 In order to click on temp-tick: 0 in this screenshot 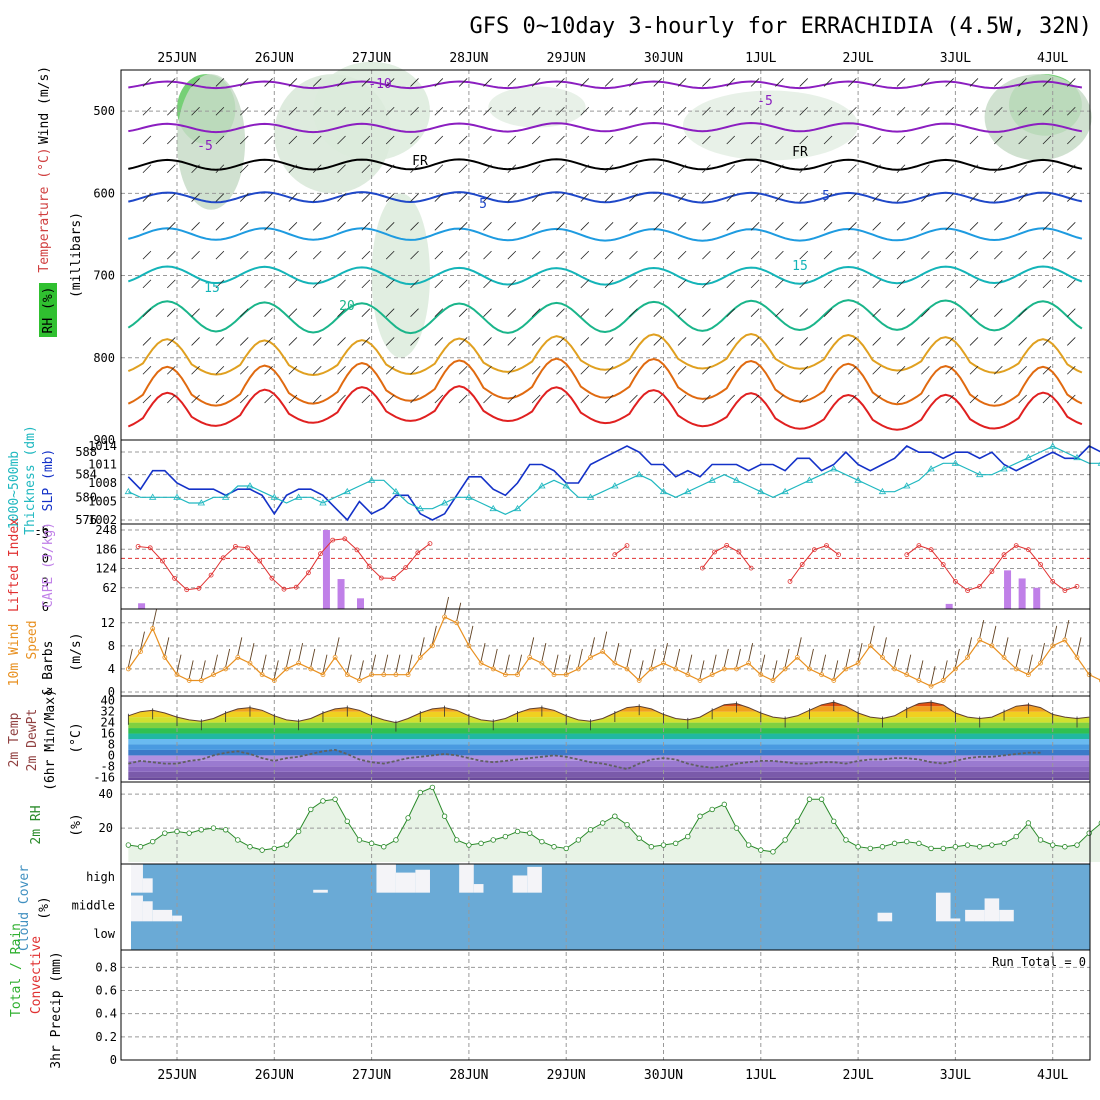, I will do `click(111, 755)`.